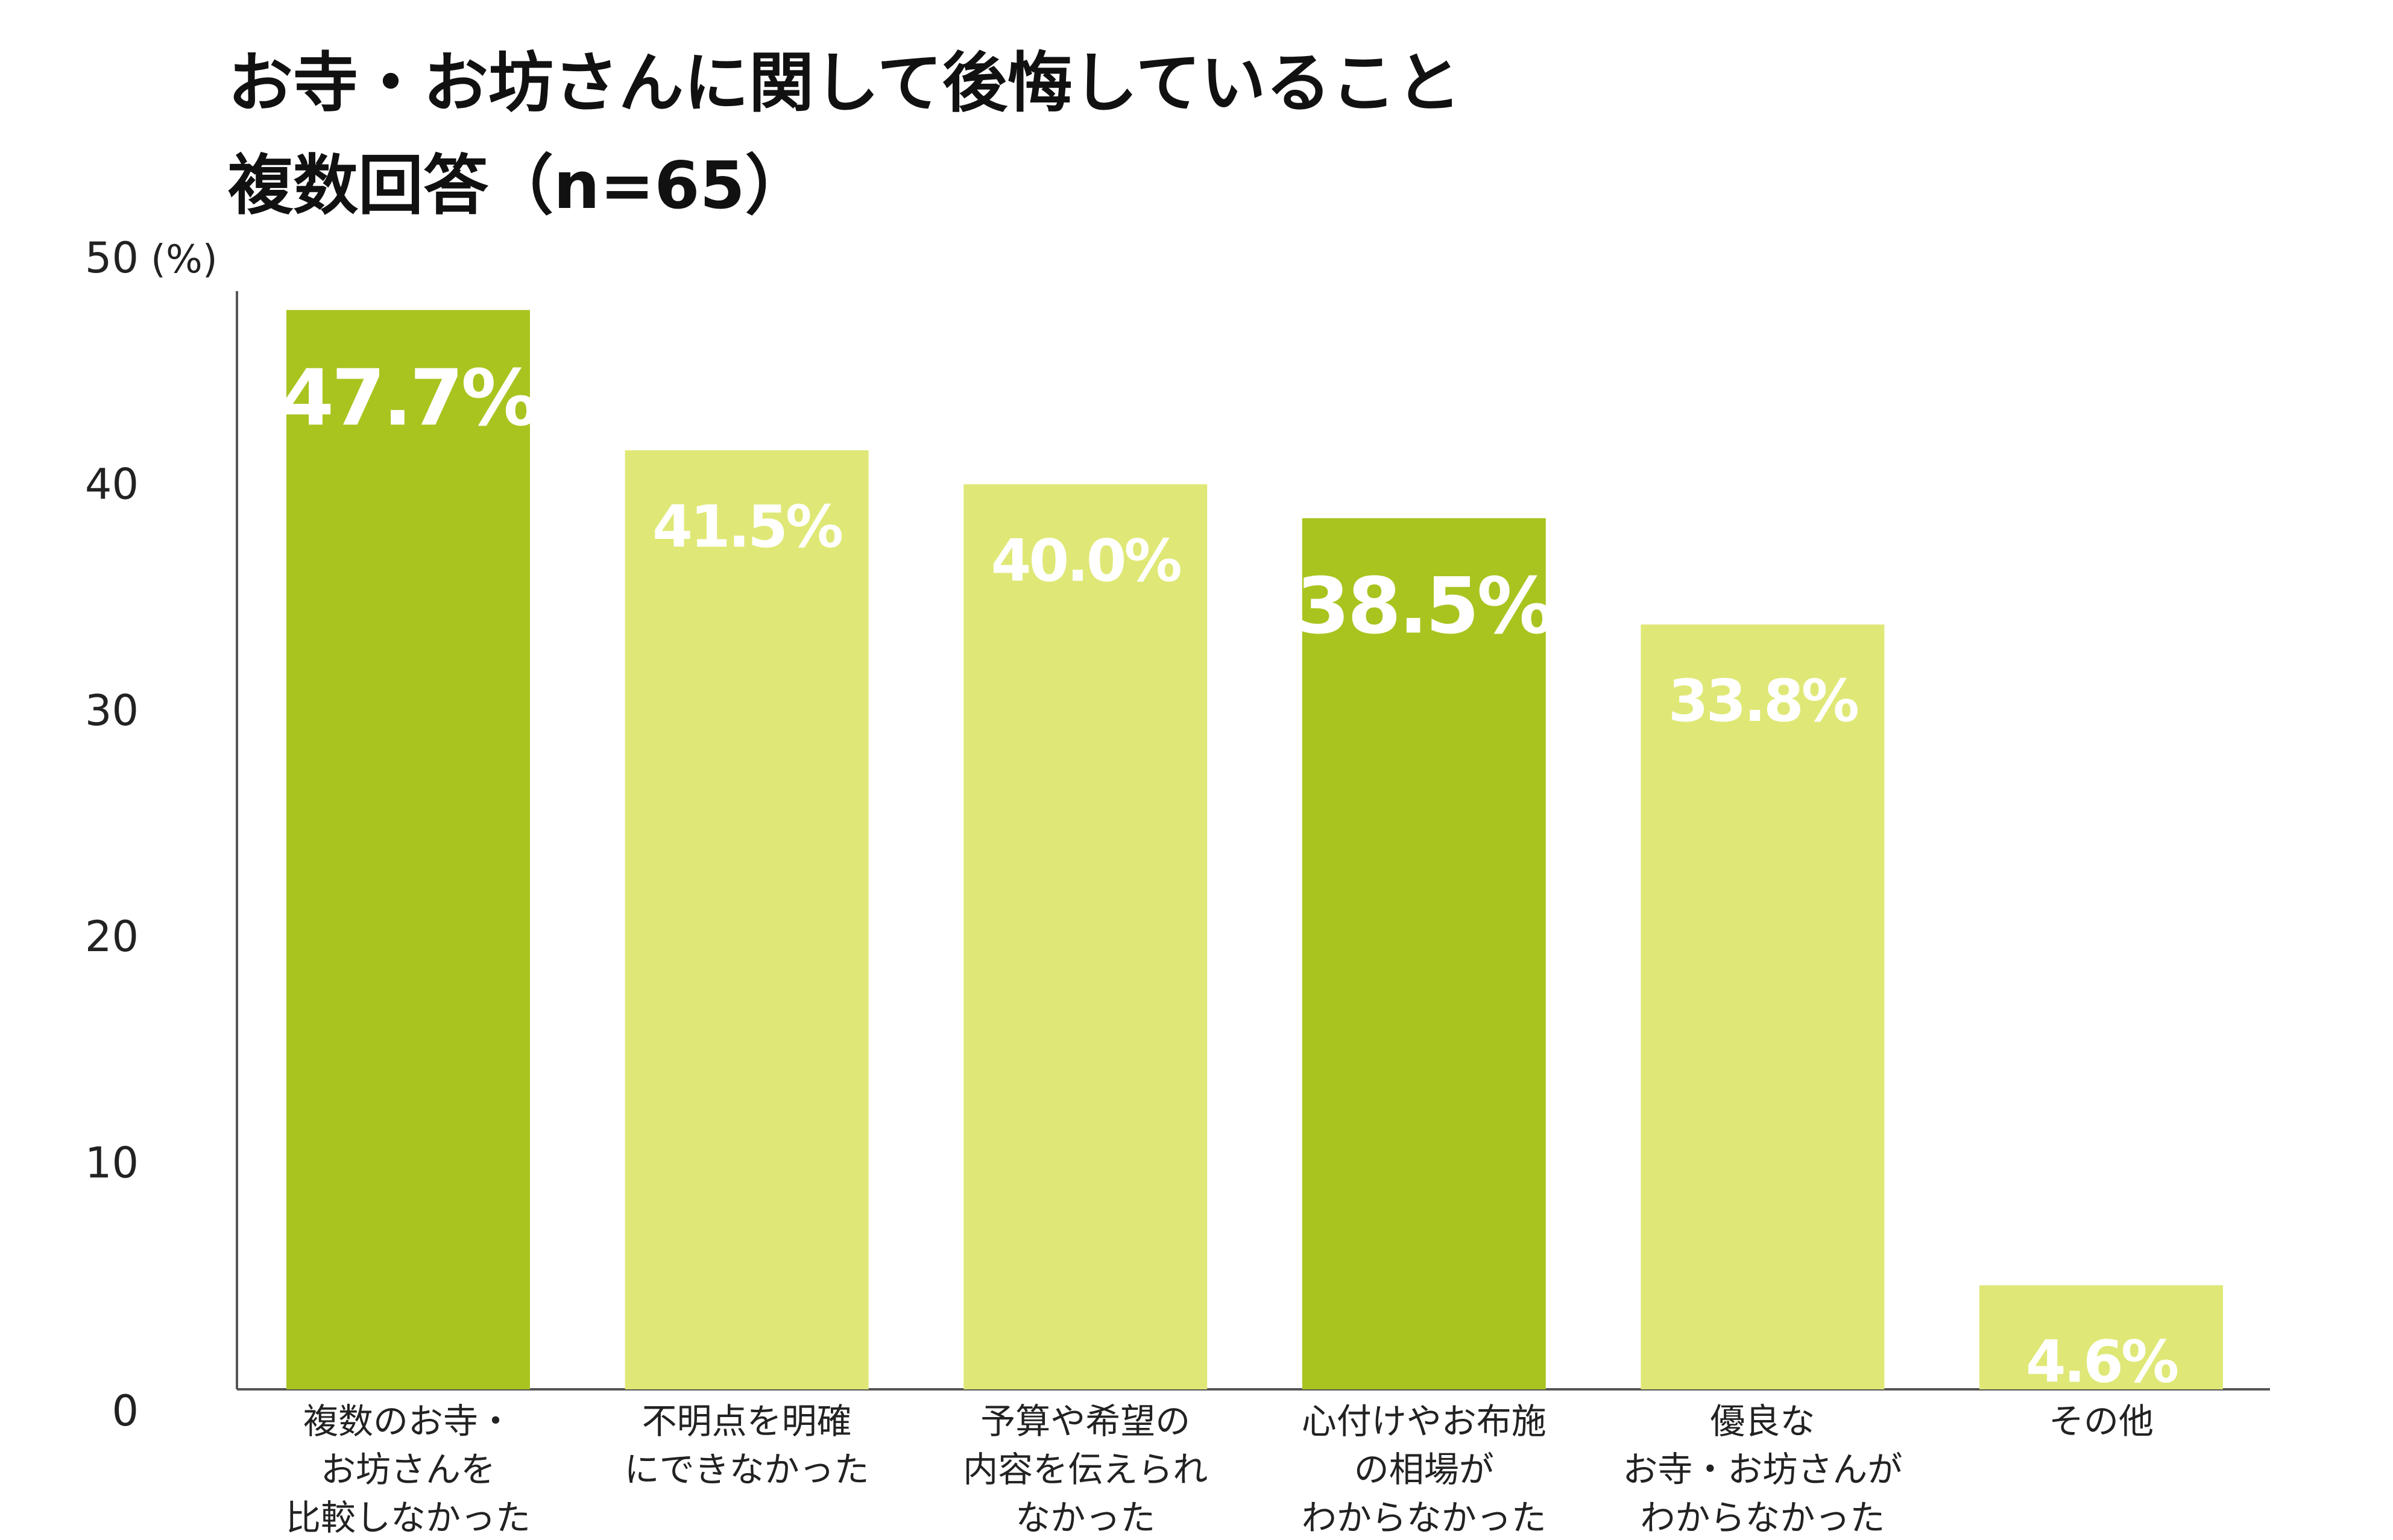 The width and height of the screenshot is (2393, 1540). I want to click on x-category-label: 心付けやお布施の相場がわからなかった, so click(1424, 1469).